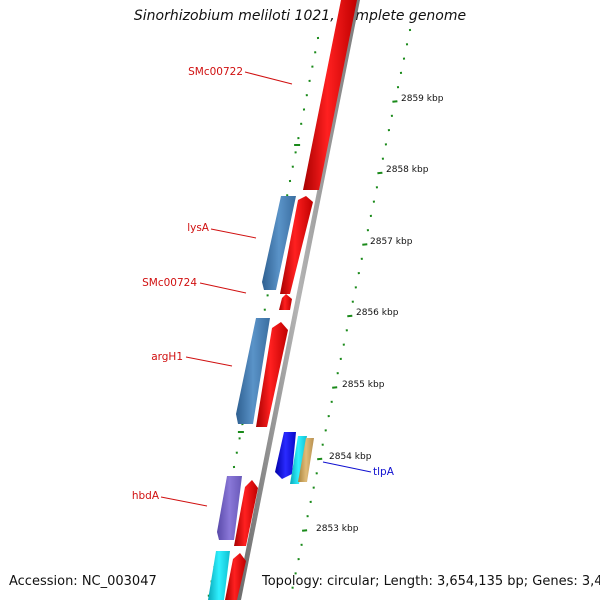 The height and width of the screenshot is (600, 600). I want to click on gene-tlpA-dark, so click(285, 455).